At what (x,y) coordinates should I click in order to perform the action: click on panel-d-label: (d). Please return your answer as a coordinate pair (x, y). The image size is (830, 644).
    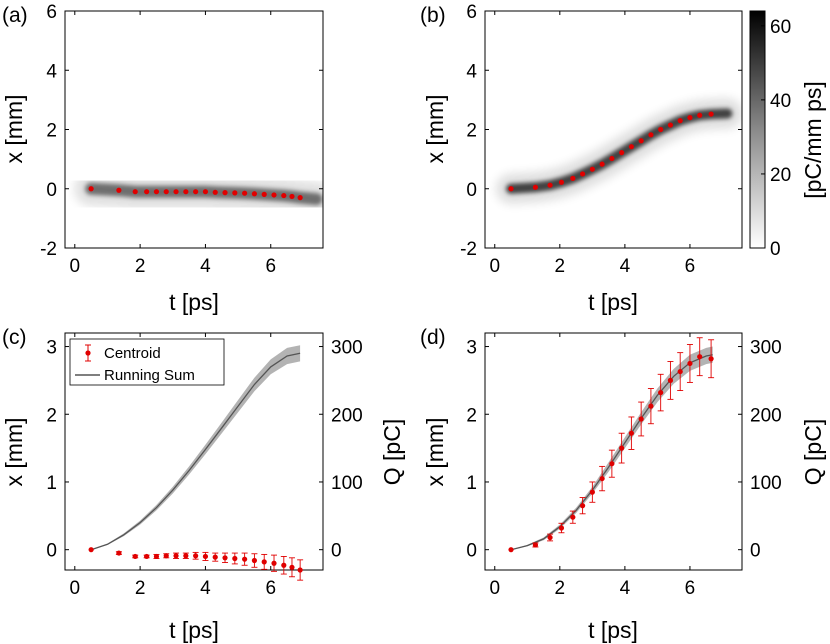
    Looking at the image, I should click on (433, 337).